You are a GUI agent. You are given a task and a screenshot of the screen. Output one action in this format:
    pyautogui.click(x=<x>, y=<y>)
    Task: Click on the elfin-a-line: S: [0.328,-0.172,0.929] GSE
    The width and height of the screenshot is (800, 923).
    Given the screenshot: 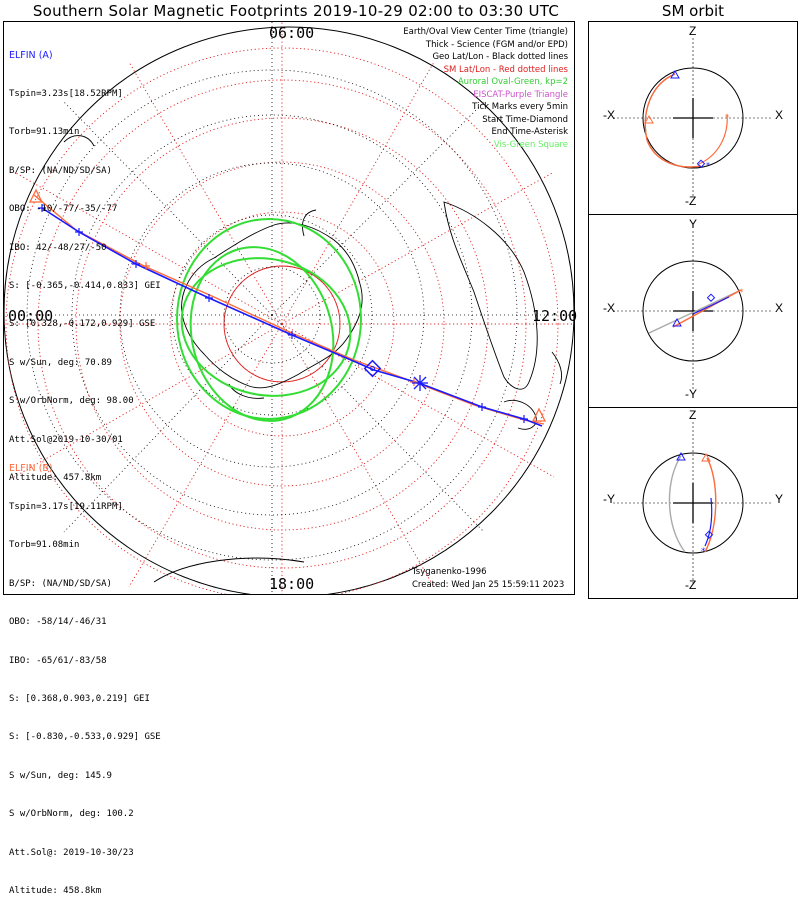 What is the action you would take?
    pyautogui.click(x=82, y=324)
    